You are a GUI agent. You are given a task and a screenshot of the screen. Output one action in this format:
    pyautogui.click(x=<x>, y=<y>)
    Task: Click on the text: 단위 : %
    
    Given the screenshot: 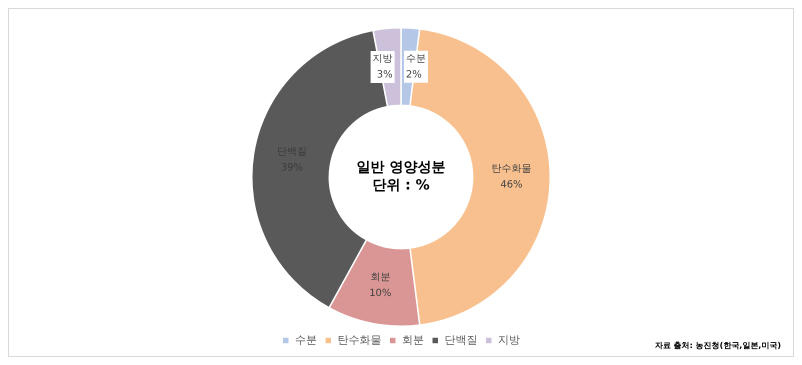 What is the action you would take?
    pyautogui.click(x=401, y=186)
    